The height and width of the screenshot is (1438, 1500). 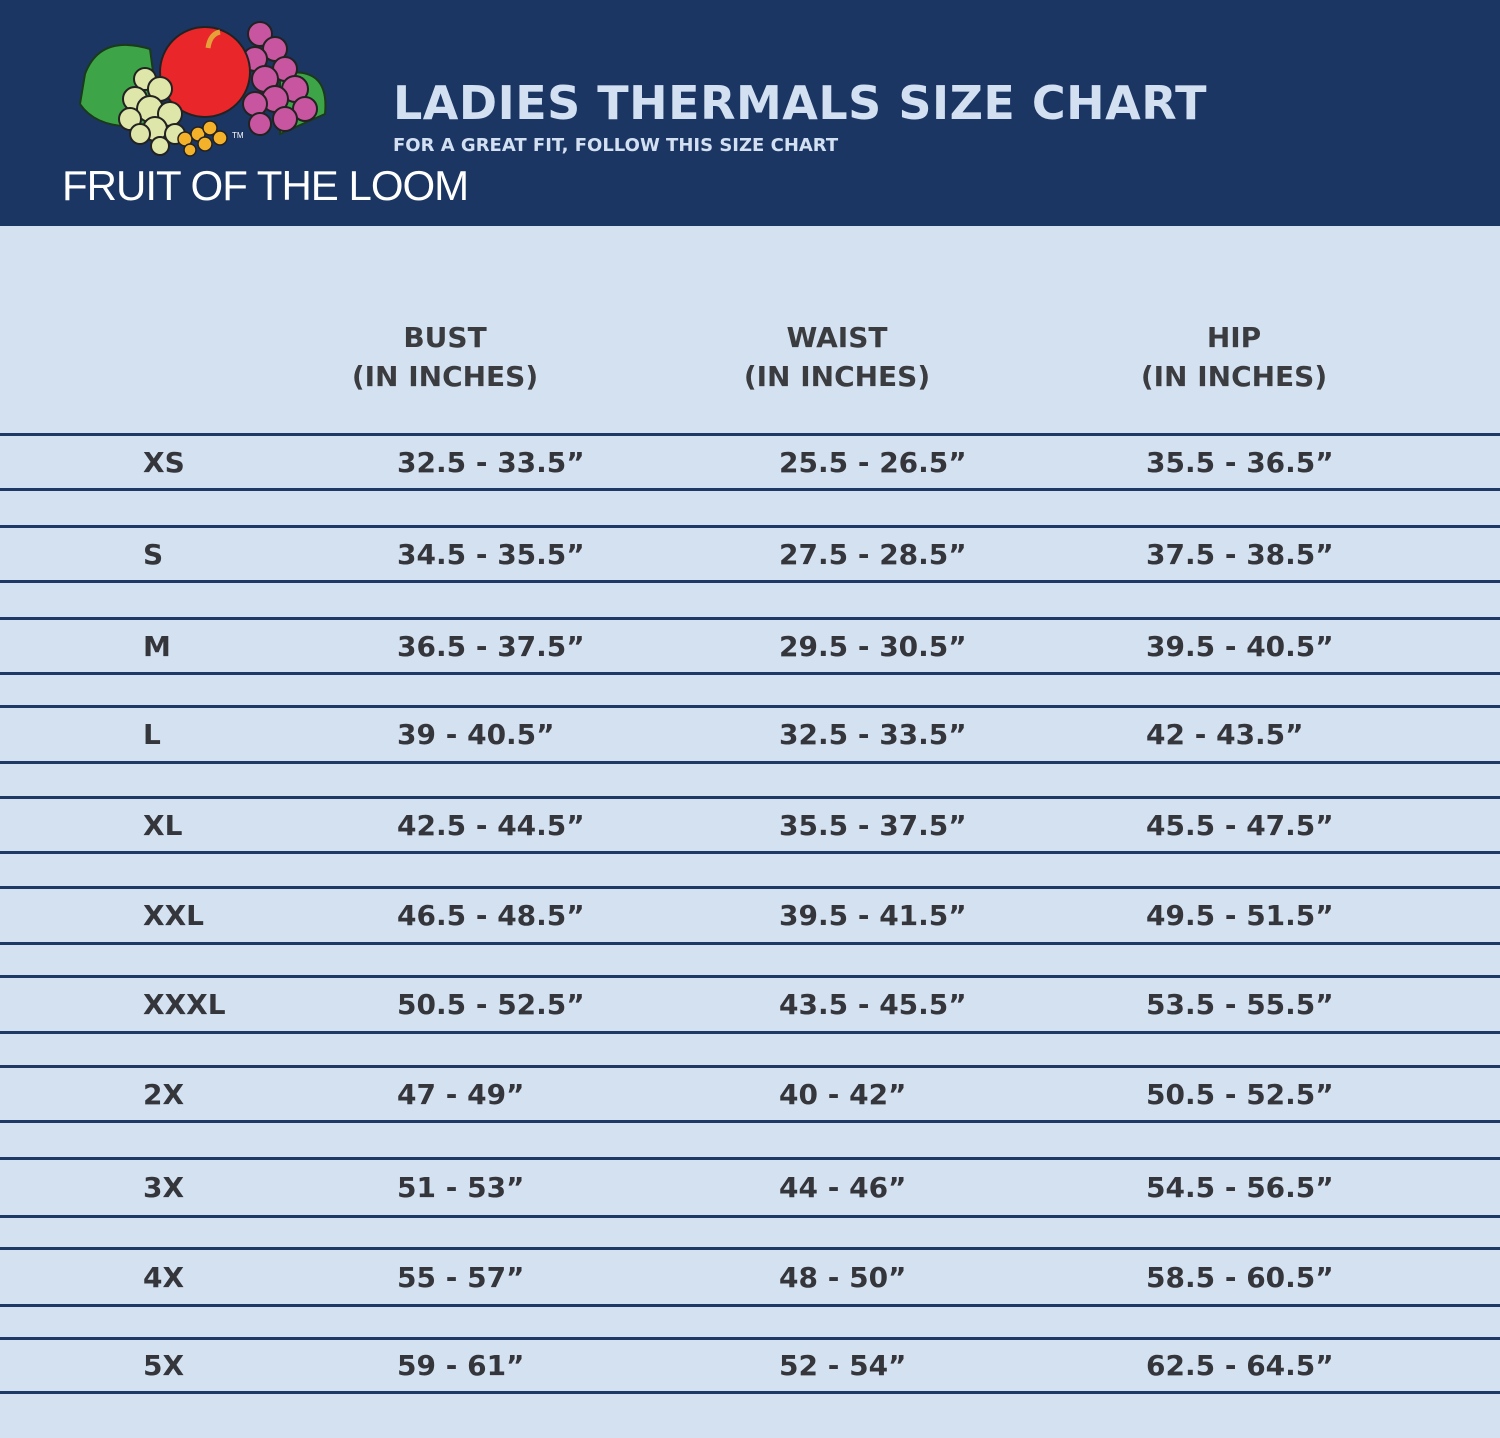 What do you see at coordinates (184, 1004) in the screenshot?
I see `size-cell: XXXL` at bounding box center [184, 1004].